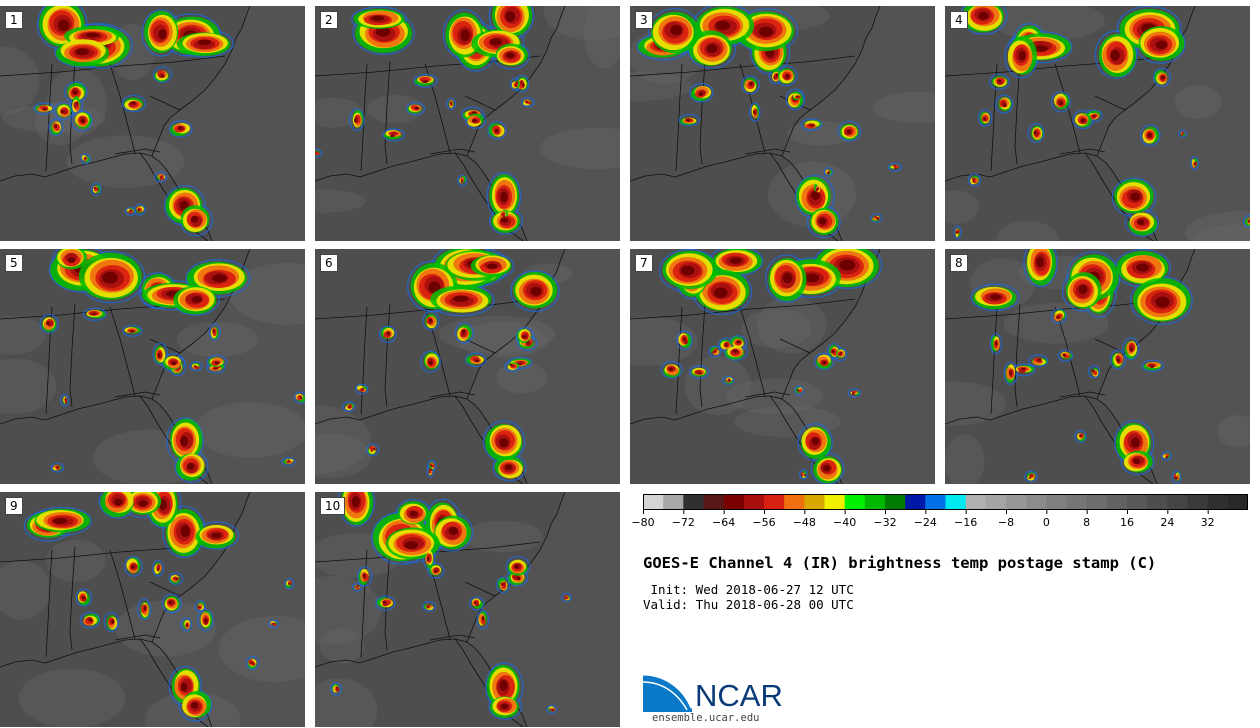  What do you see at coordinates (644, 20) in the screenshot?
I see `panel-number: 3` at bounding box center [644, 20].